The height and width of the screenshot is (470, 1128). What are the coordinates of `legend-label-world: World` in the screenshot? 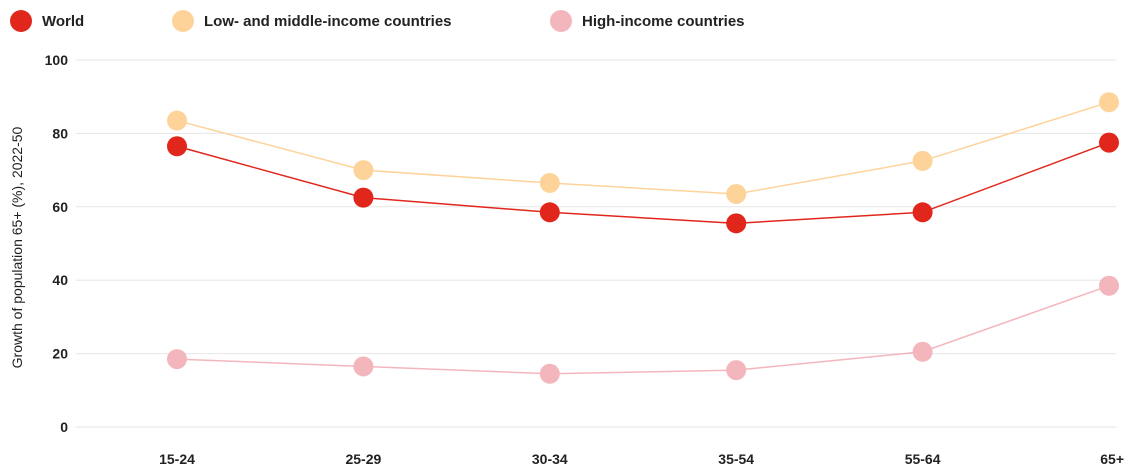 It's located at (63, 21).